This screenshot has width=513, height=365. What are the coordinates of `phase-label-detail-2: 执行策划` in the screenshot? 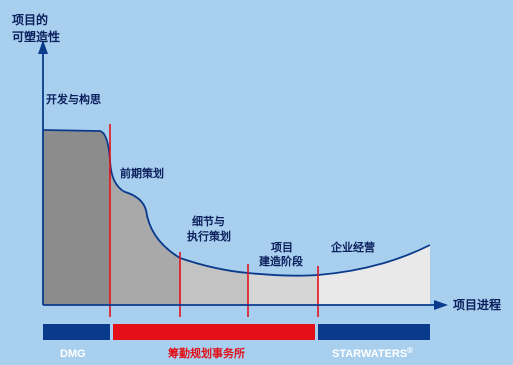 It's located at (209, 236).